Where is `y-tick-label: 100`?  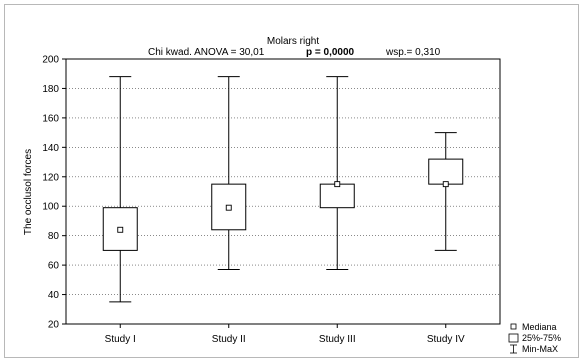 y-tick-label: 100 is located at coordinates (50, 207).